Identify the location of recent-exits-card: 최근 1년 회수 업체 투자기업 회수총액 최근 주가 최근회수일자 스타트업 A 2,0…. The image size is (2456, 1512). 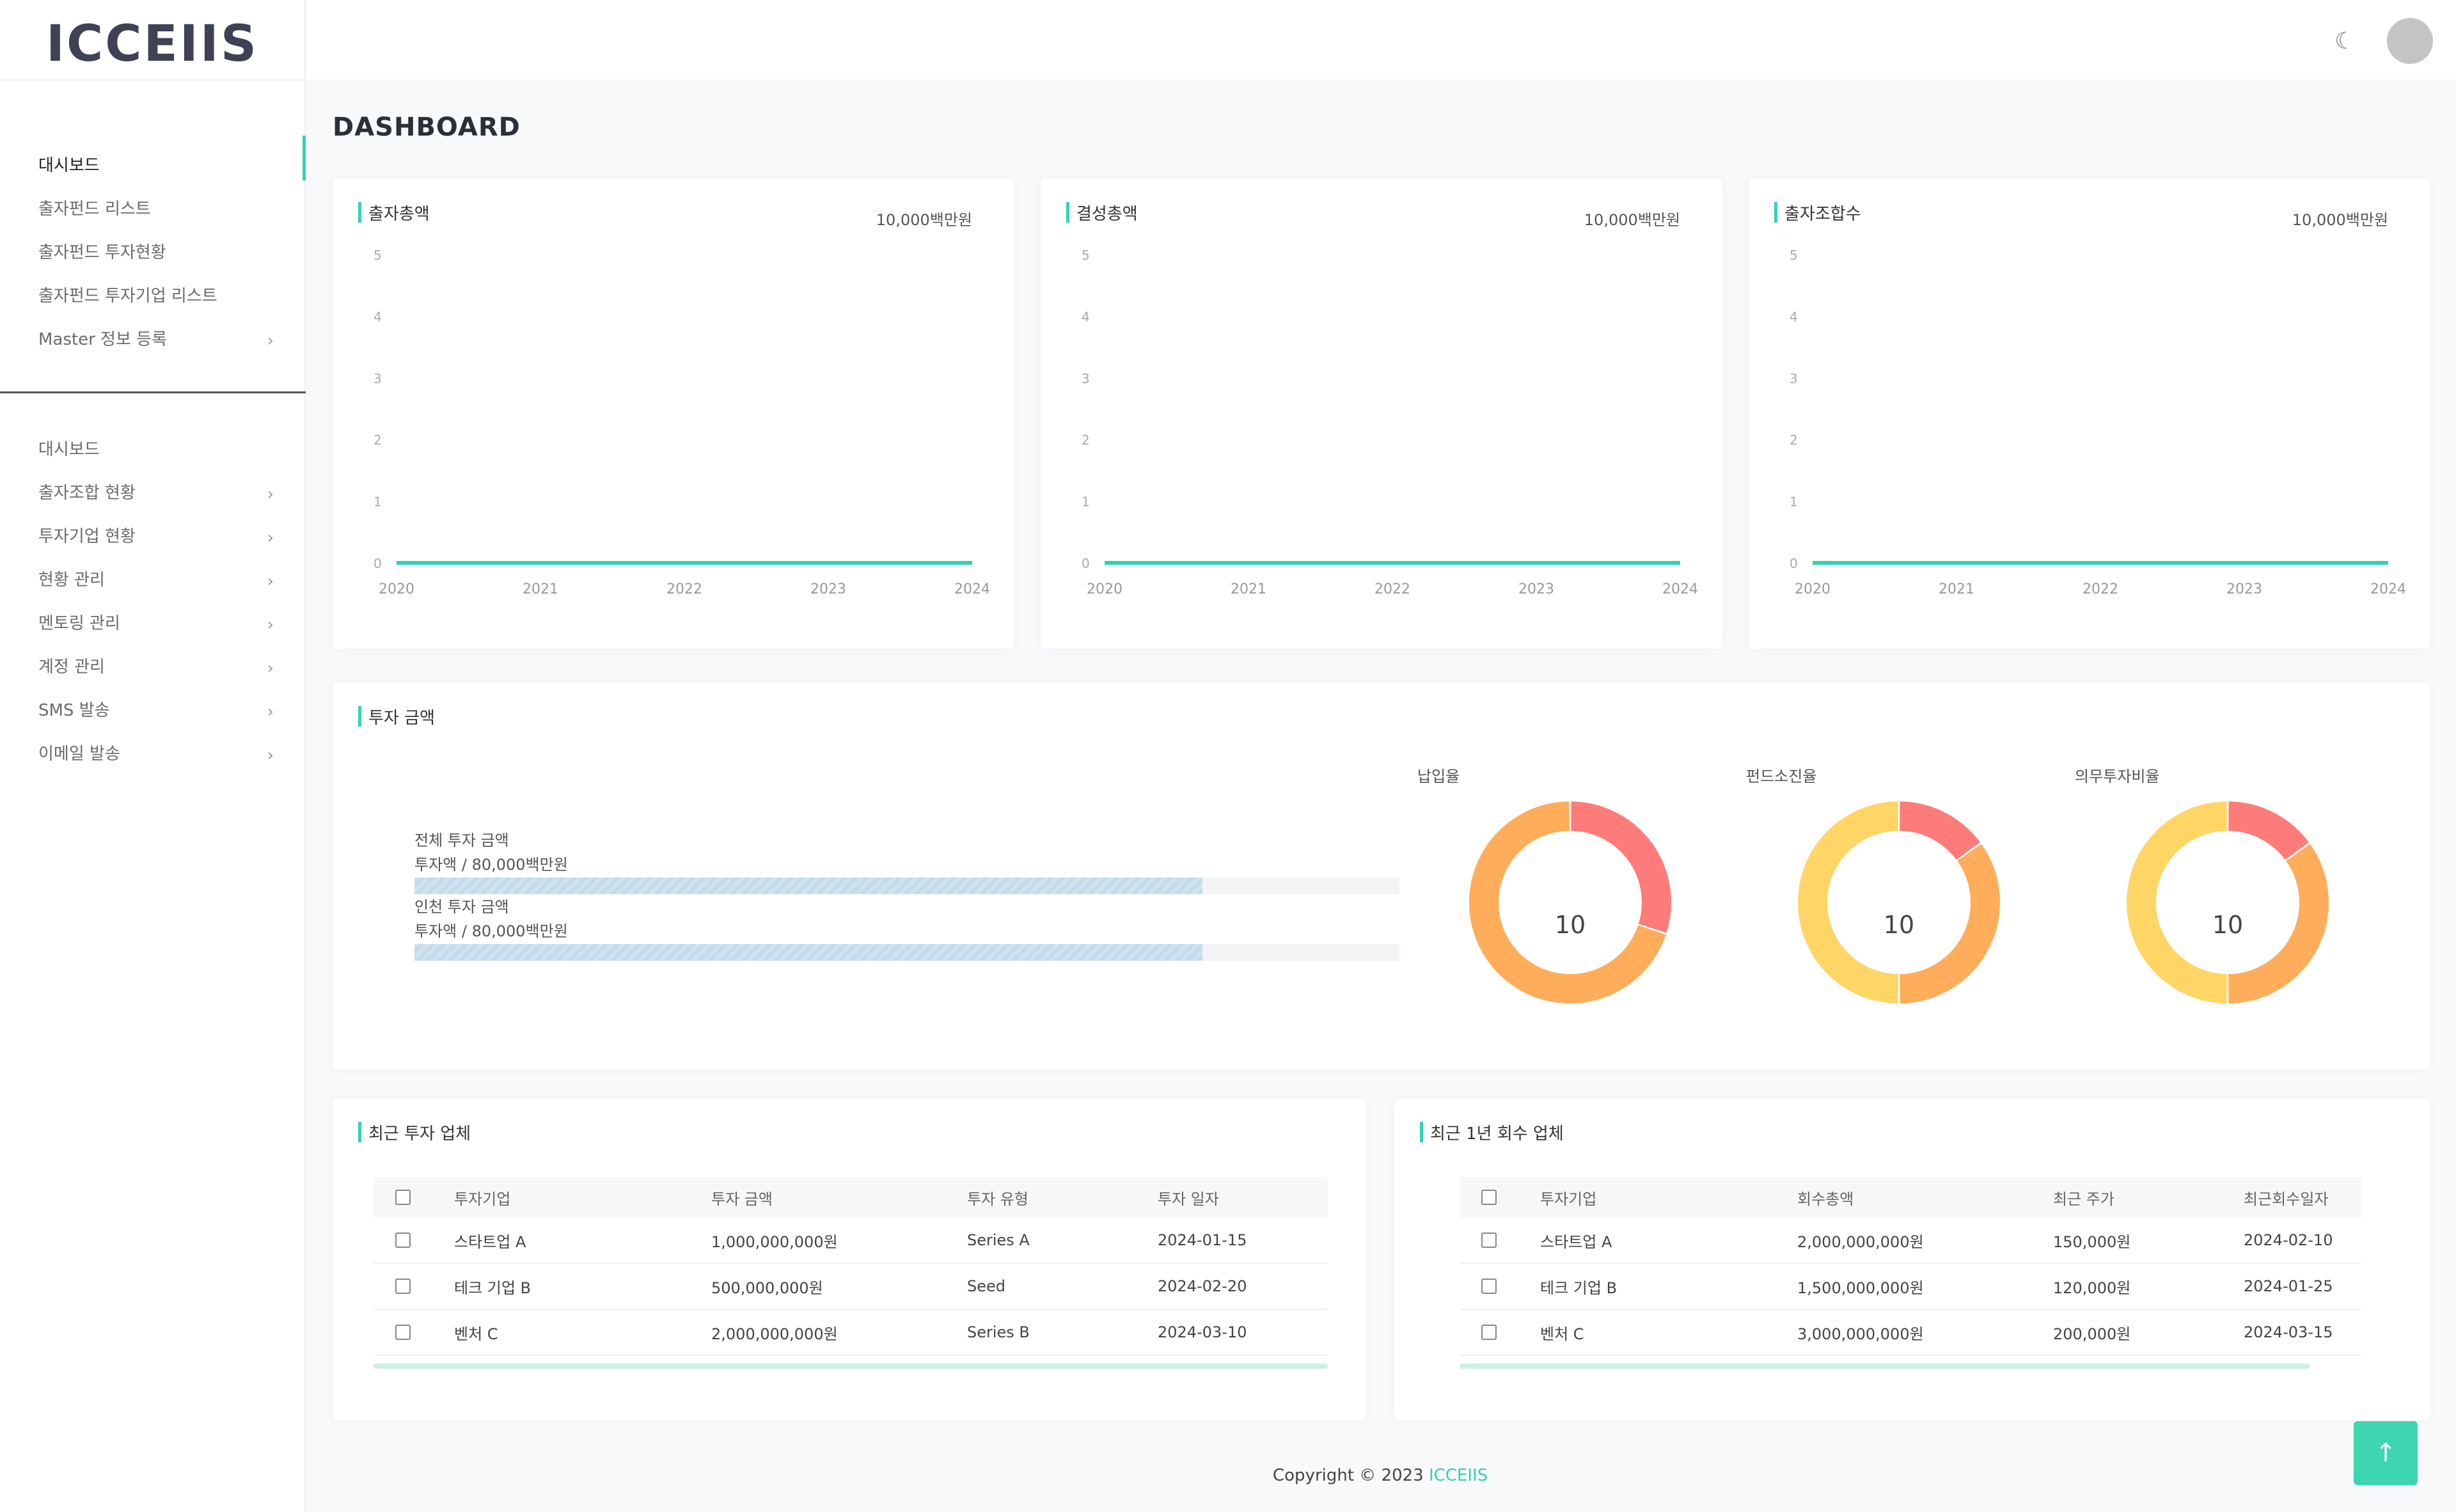
(1912, 1259).